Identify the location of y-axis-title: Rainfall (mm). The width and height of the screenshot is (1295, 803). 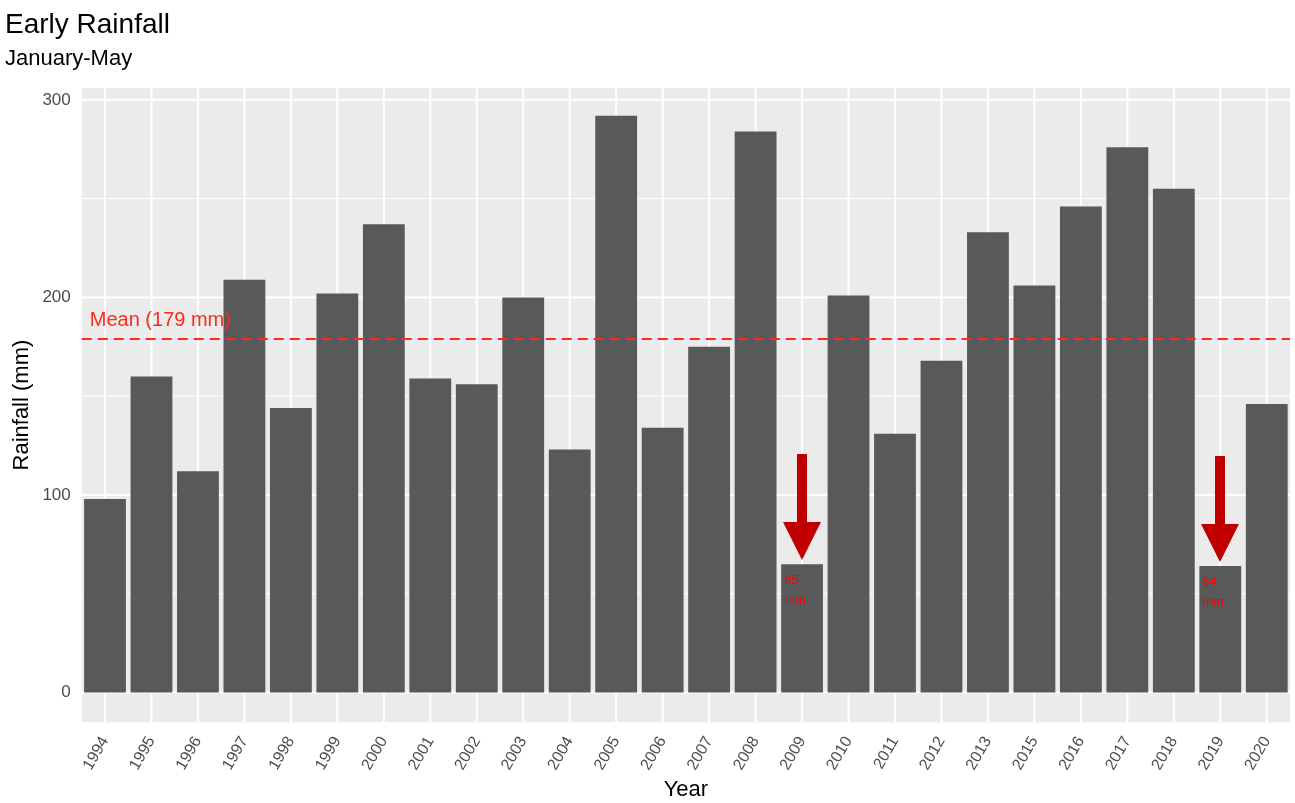
(21, 405).